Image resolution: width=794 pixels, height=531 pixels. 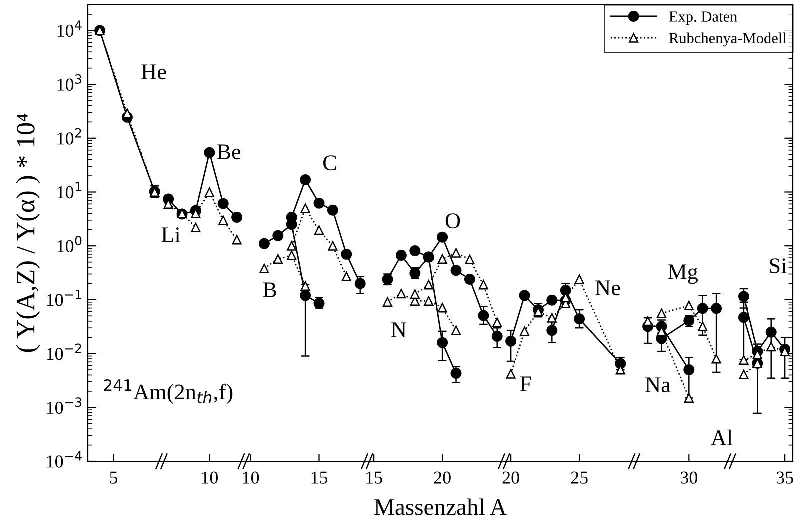 What do you see at coordinates (269, 290) in the screenshot?
I see `annotation: B` at bounding box center [269, 290].